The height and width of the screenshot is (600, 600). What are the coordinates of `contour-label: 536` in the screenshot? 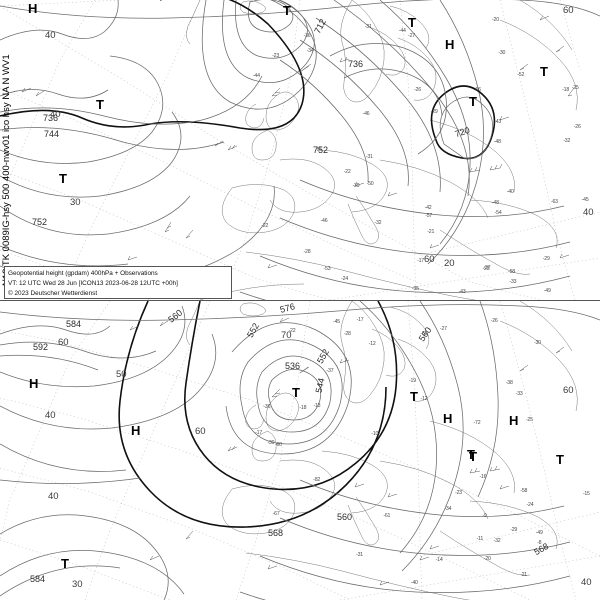 It's located at (293, 366).